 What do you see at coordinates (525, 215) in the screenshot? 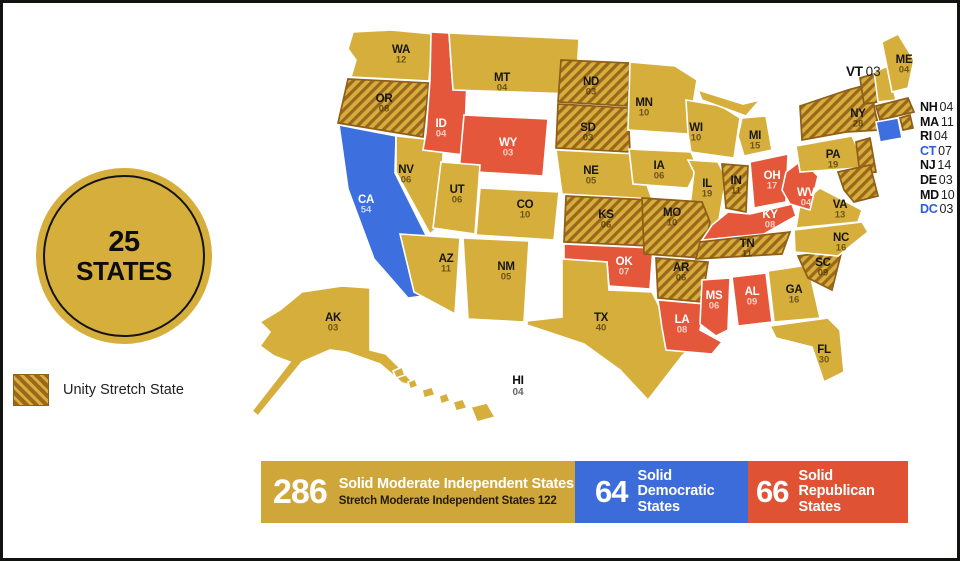
I see `state-ev-co: 10` at bounding box center [525, 215].